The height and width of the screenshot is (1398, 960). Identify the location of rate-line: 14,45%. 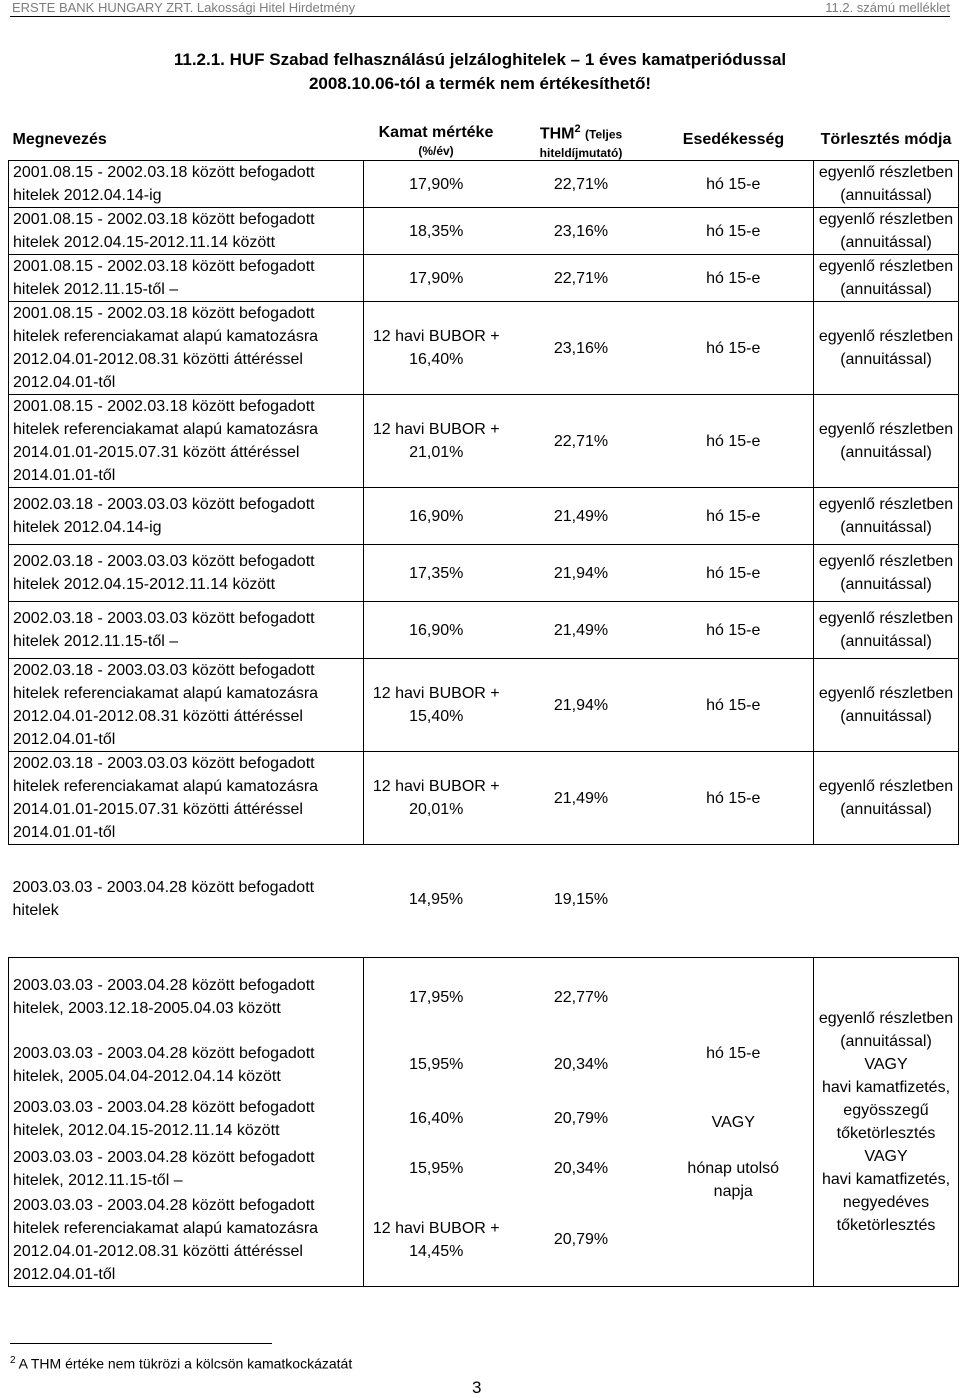
(436, 1251).